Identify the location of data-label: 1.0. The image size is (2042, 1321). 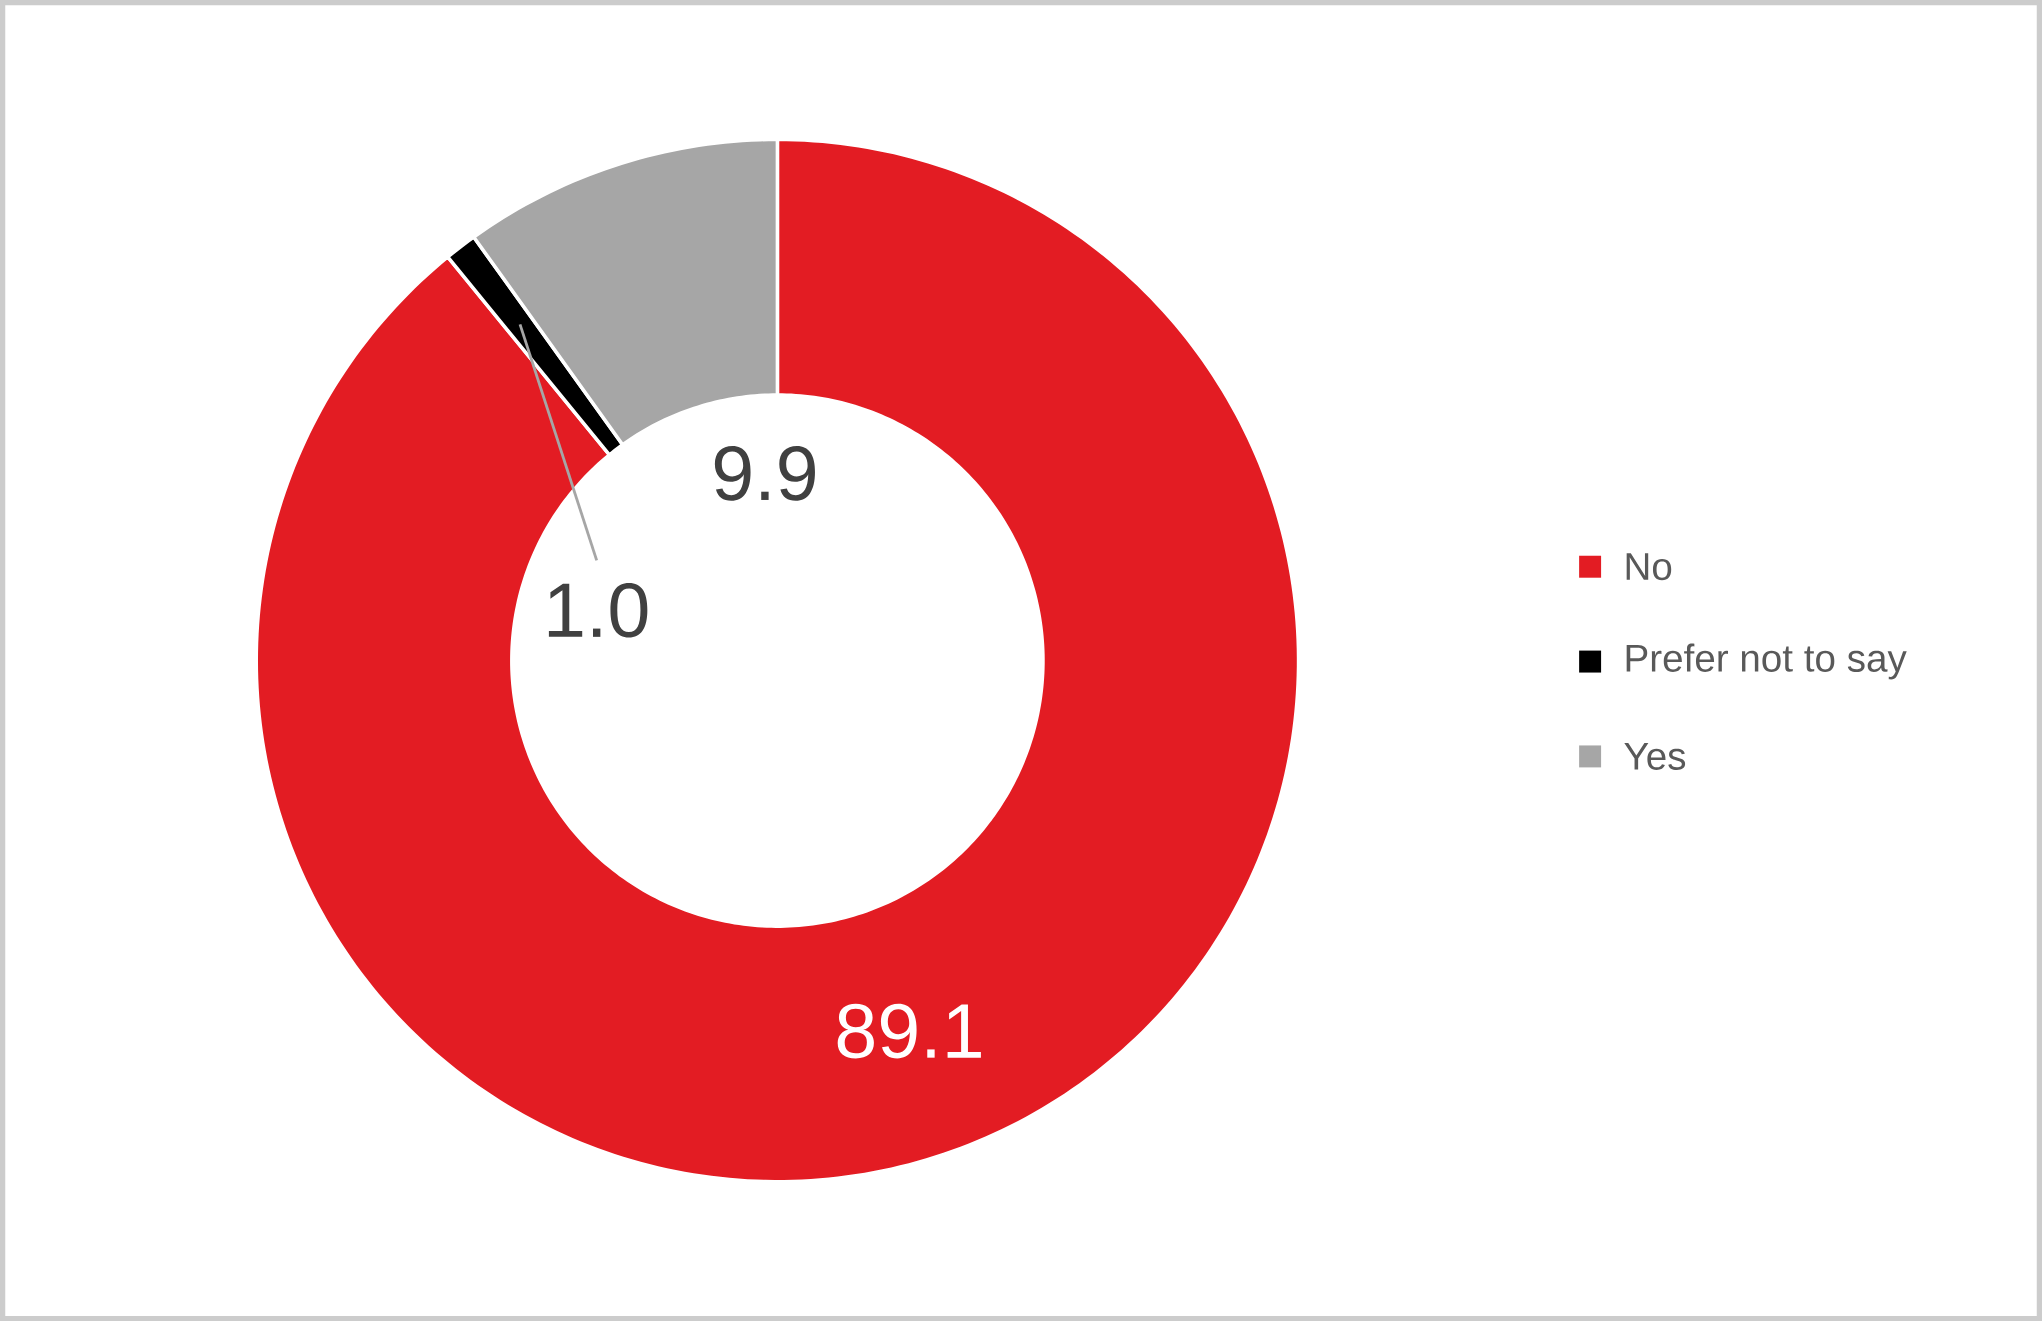
(598, 610).